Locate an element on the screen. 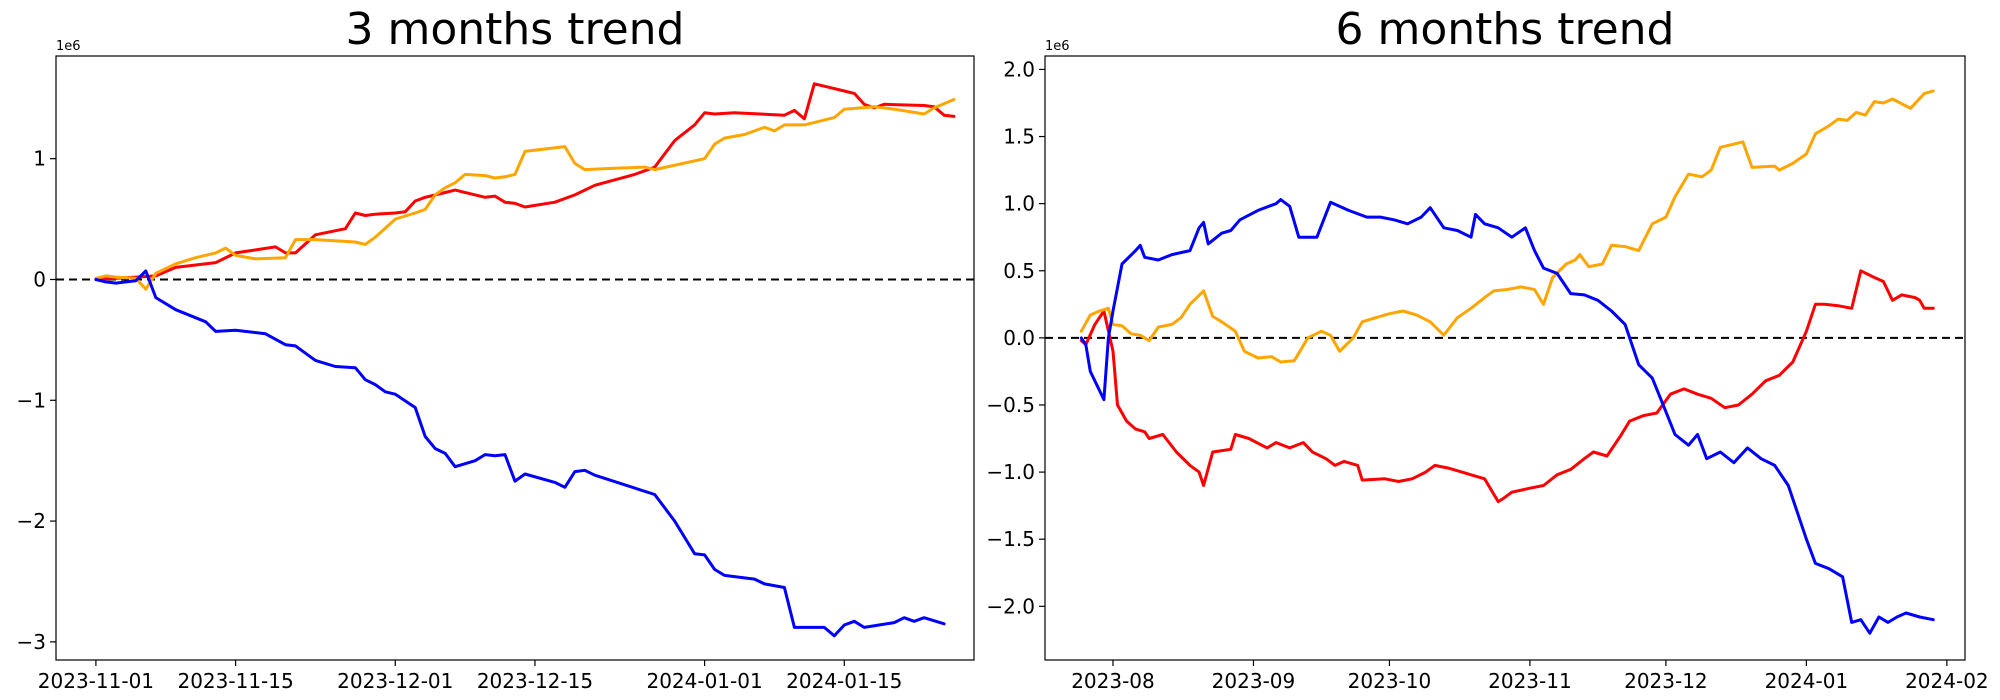  y-tick-label: −2 is located at coordinates (31, 521).